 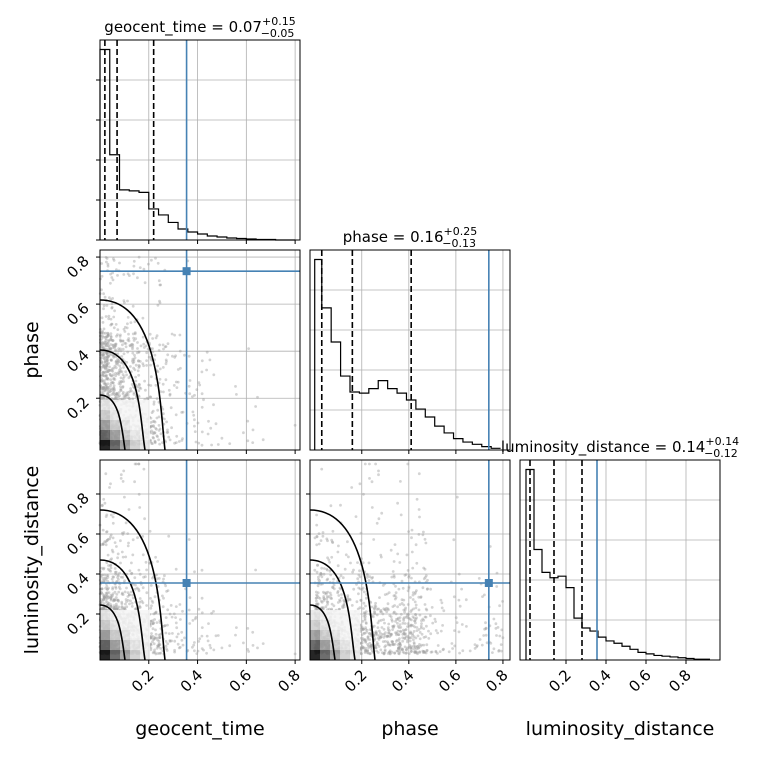 I want to click on histogram-phase, so click(x=407, y=354).